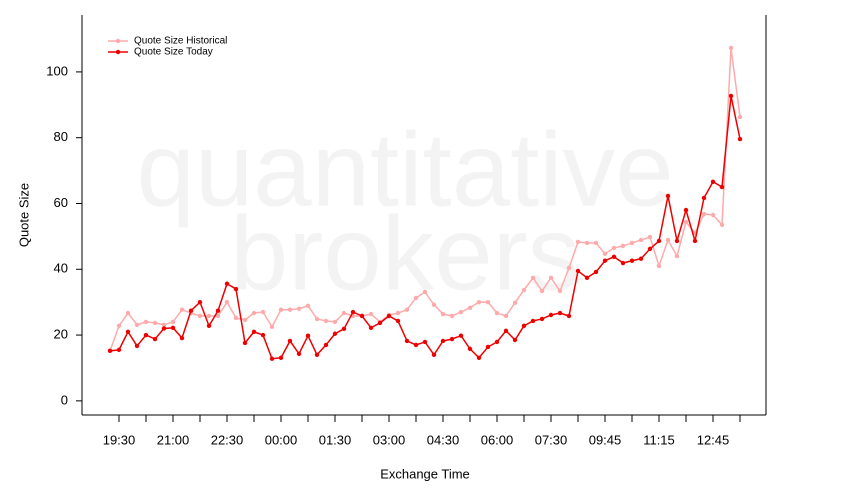 Image resolution: width=850 pixels, height=500 pixels. I want to click on y-tick-label: 0, so click(64, 399).